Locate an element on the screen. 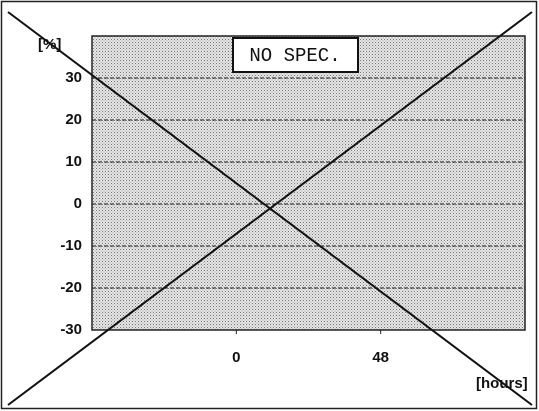  y-tick-label: 10 is located at coordinates (73, 161).